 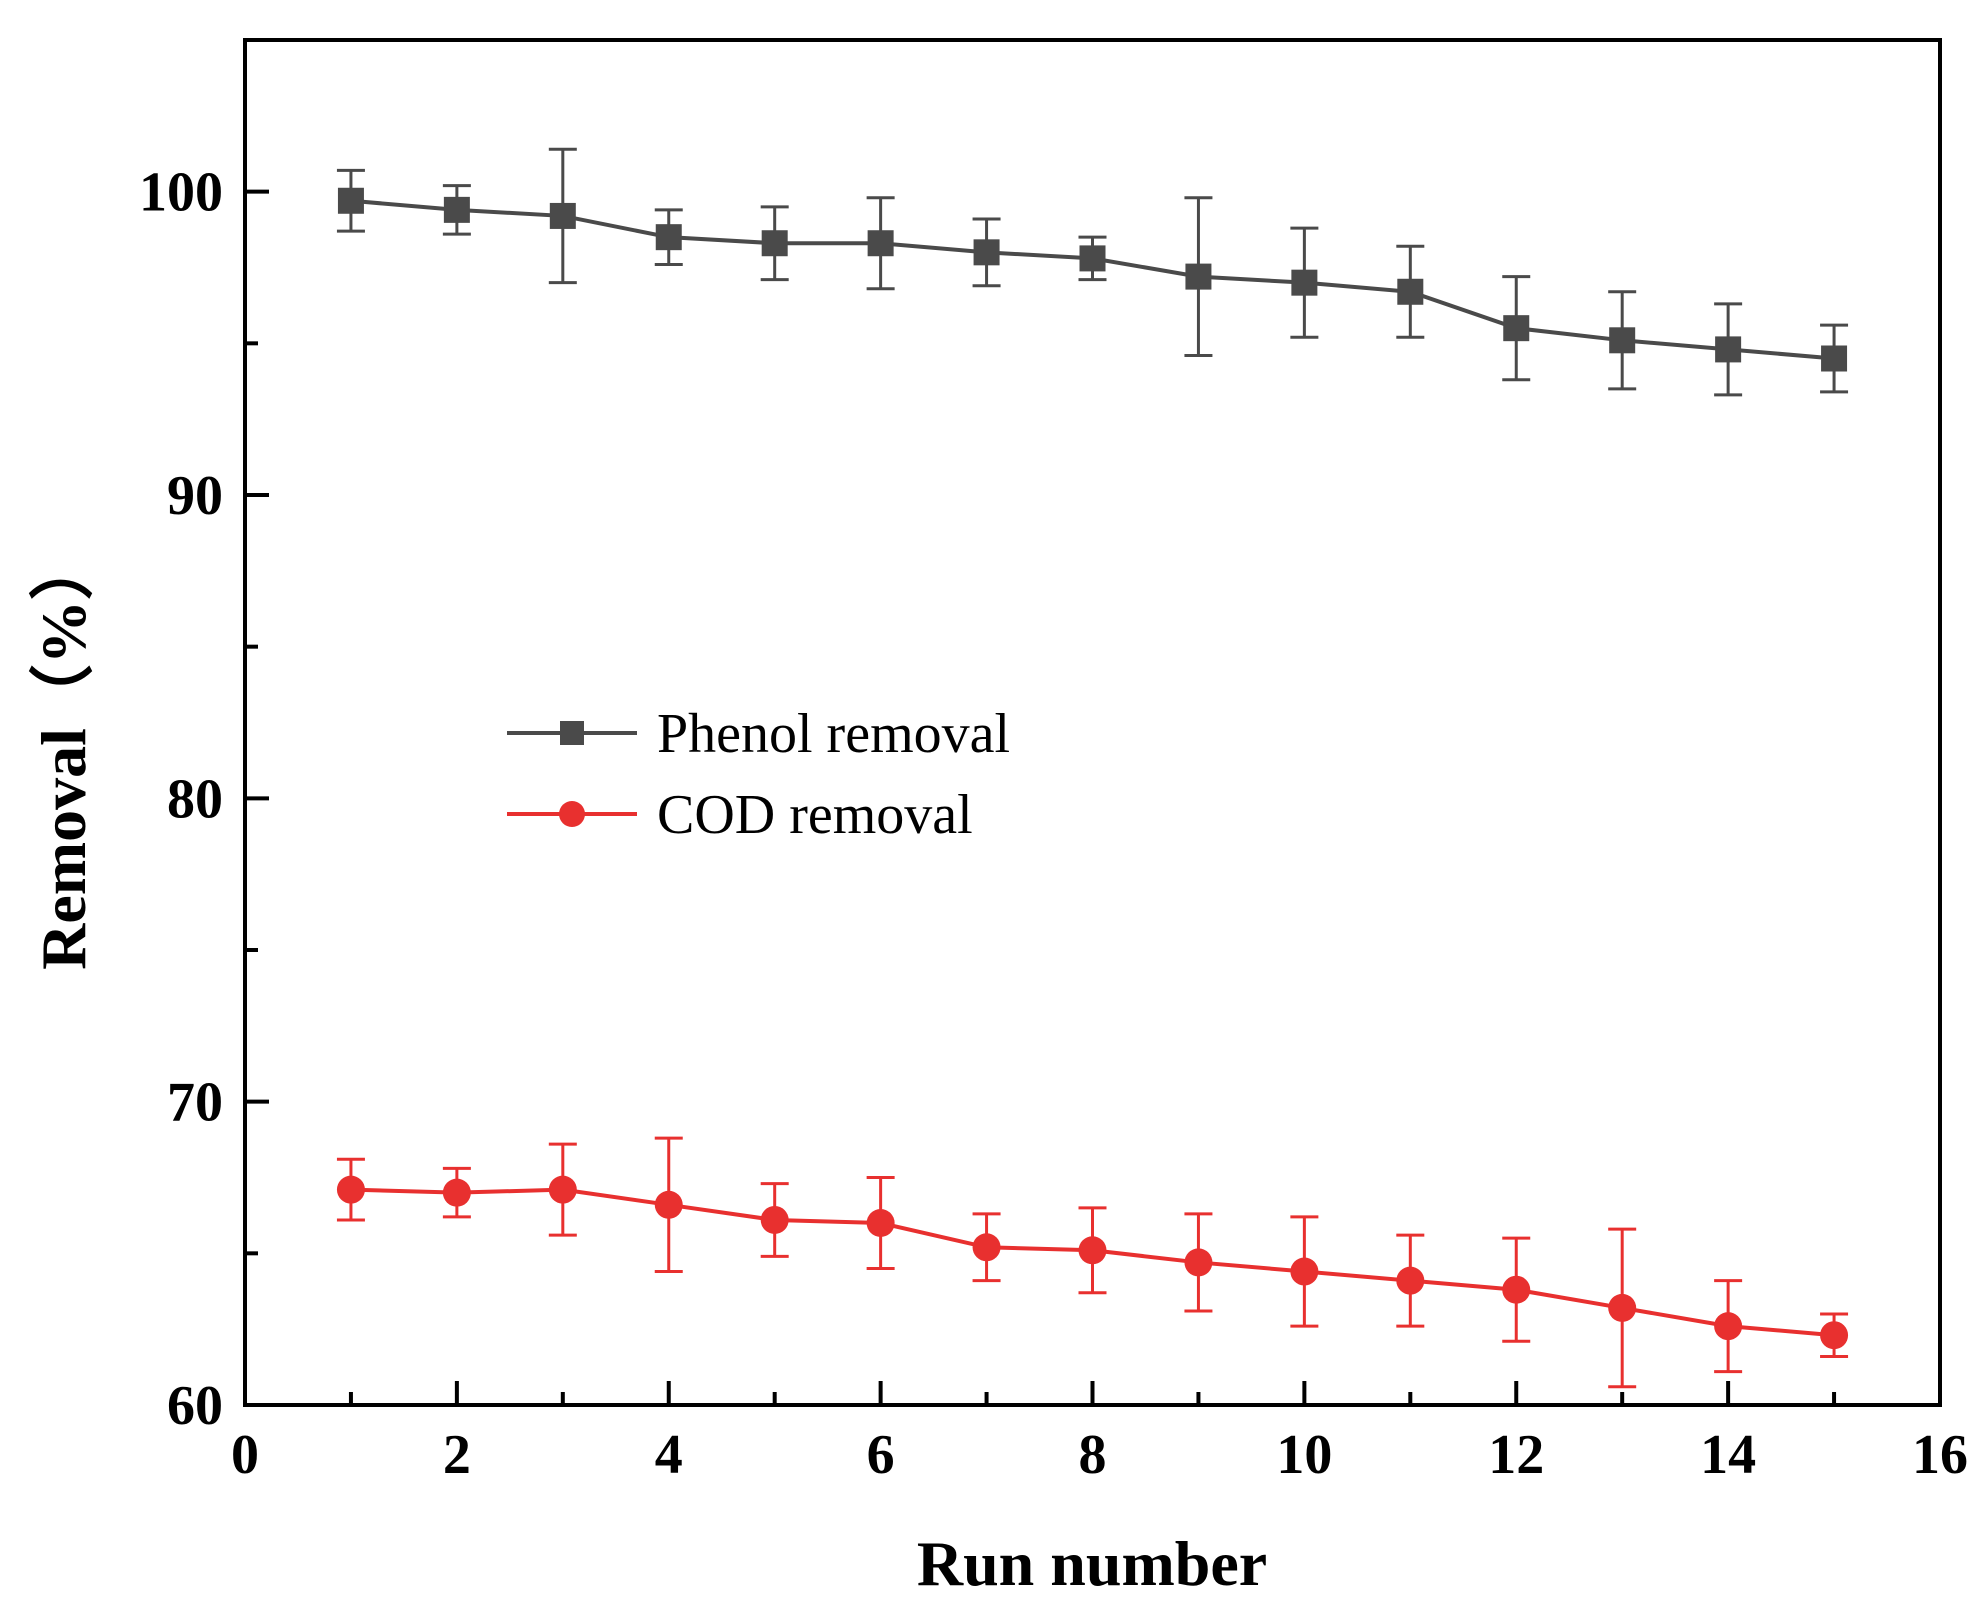 What do you see at coordinates (1728, 1455) in the screenshot?
I see `x-tick-label: 14` at bounding box center [1728, 1455].